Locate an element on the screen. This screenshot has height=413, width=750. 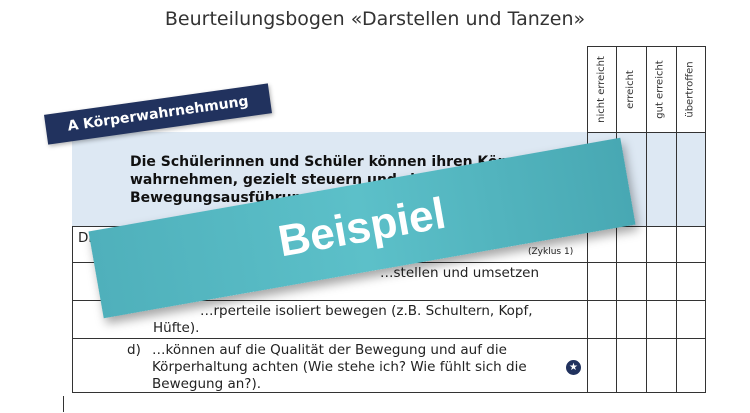
column-header-uebertroffen: übertroffen is located at coordinates (691, 89).